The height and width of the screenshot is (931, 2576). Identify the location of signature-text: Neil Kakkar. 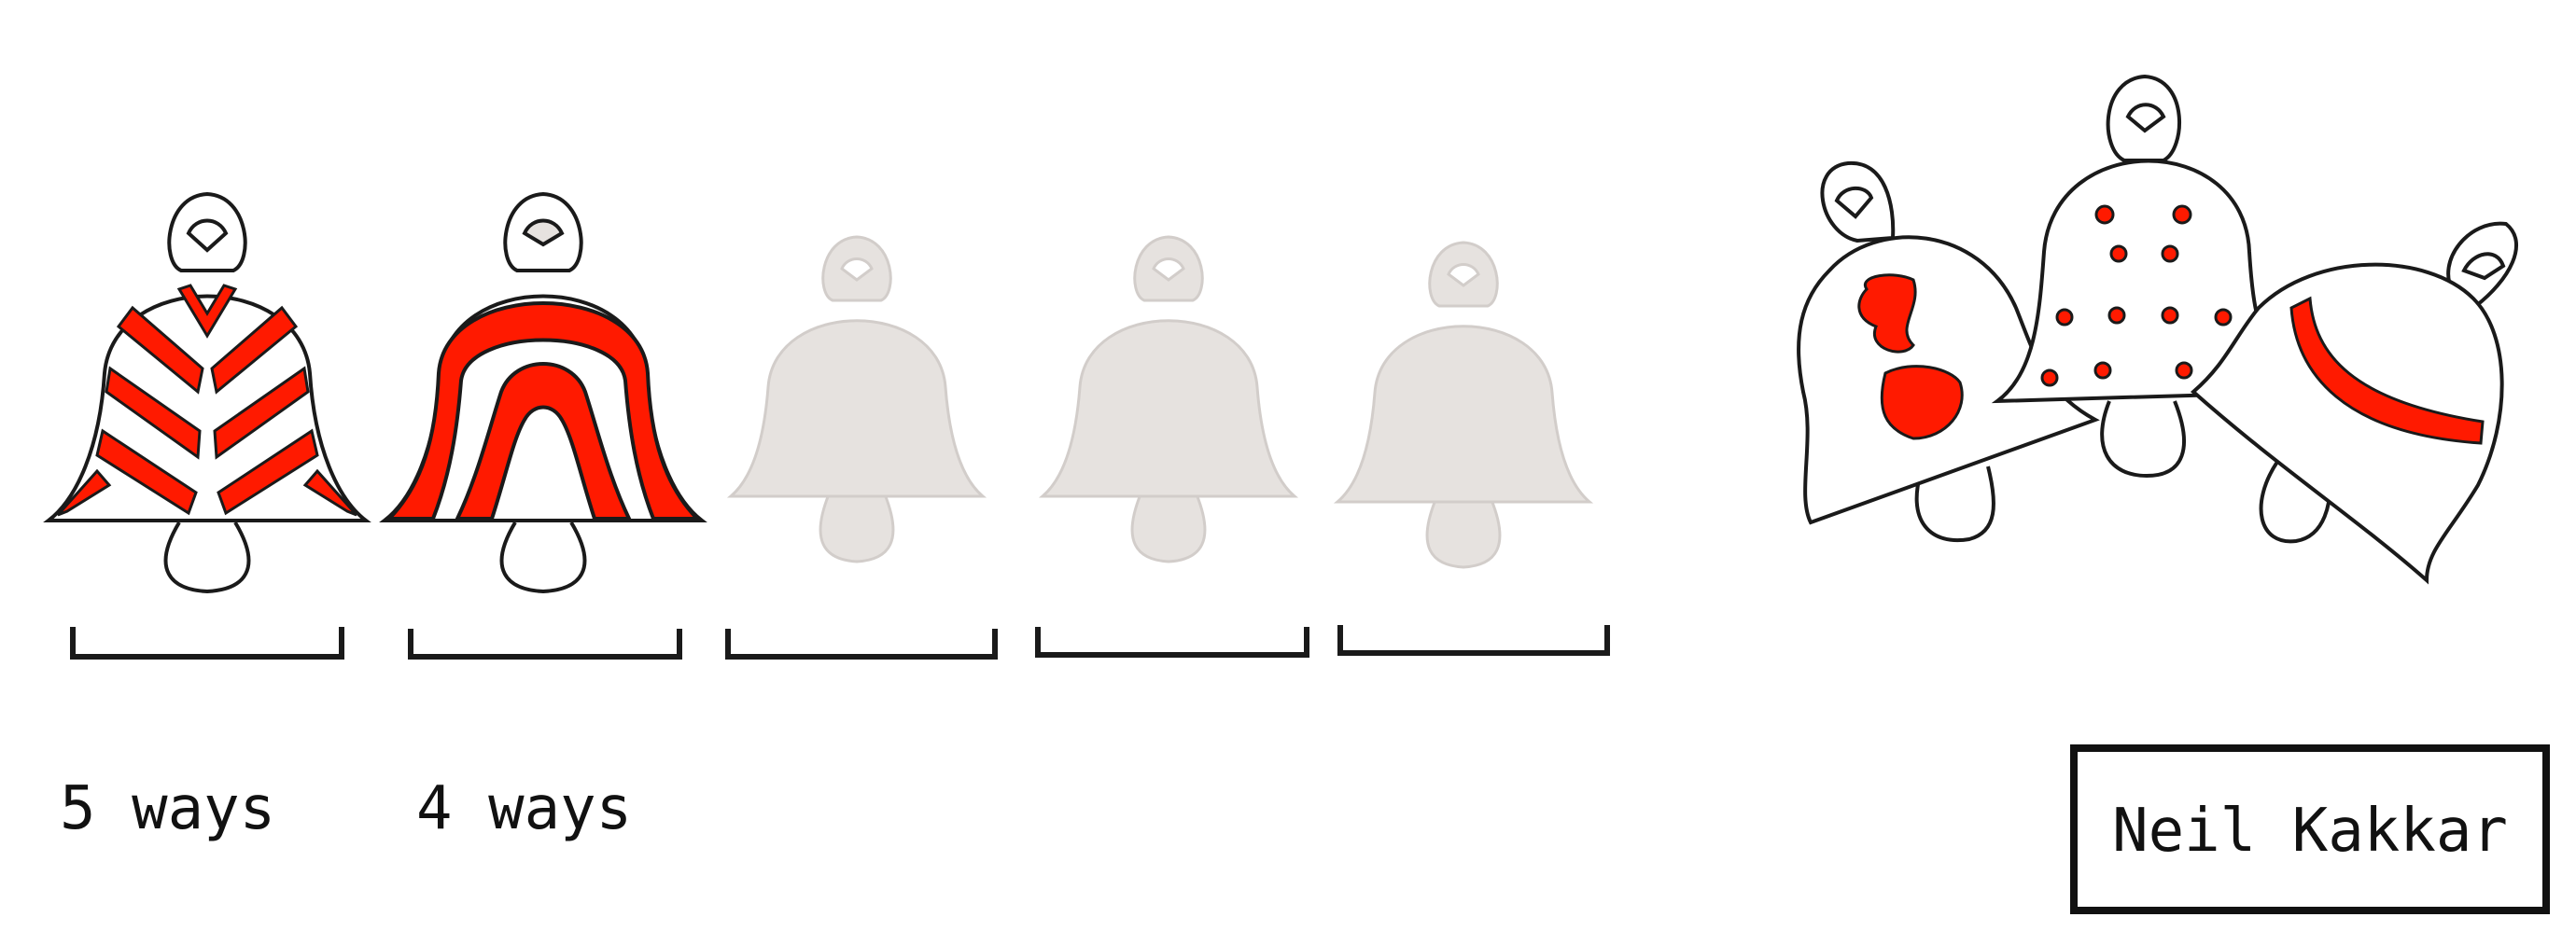
(2310, 831).